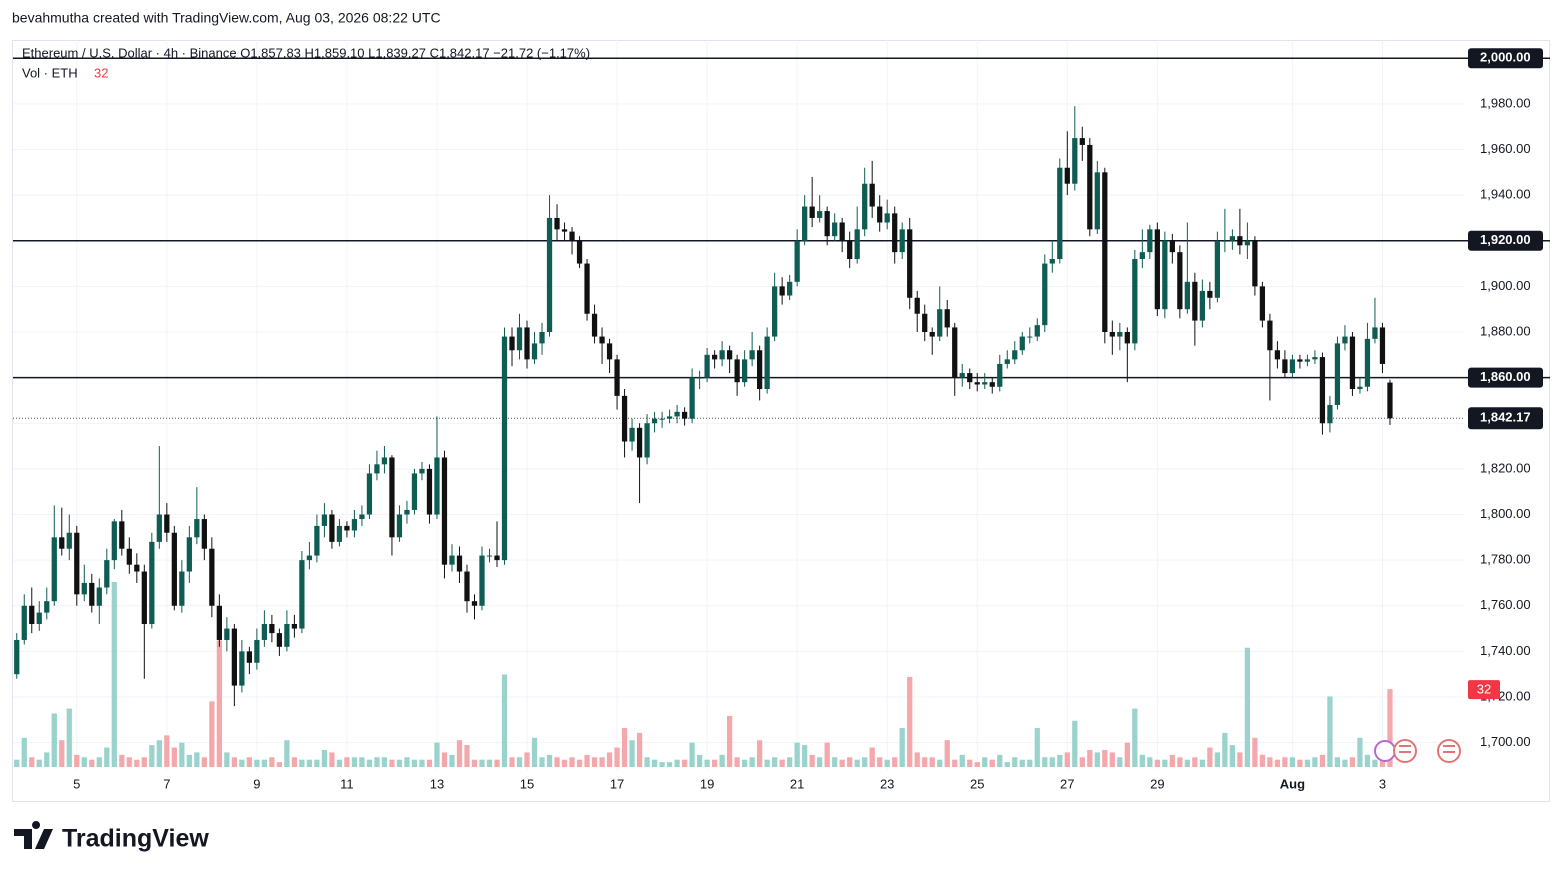  What do you see at coordinates (527, 783) in the screenshot?
I see `x-tick-label: 15` at bounding box center [527, 783].